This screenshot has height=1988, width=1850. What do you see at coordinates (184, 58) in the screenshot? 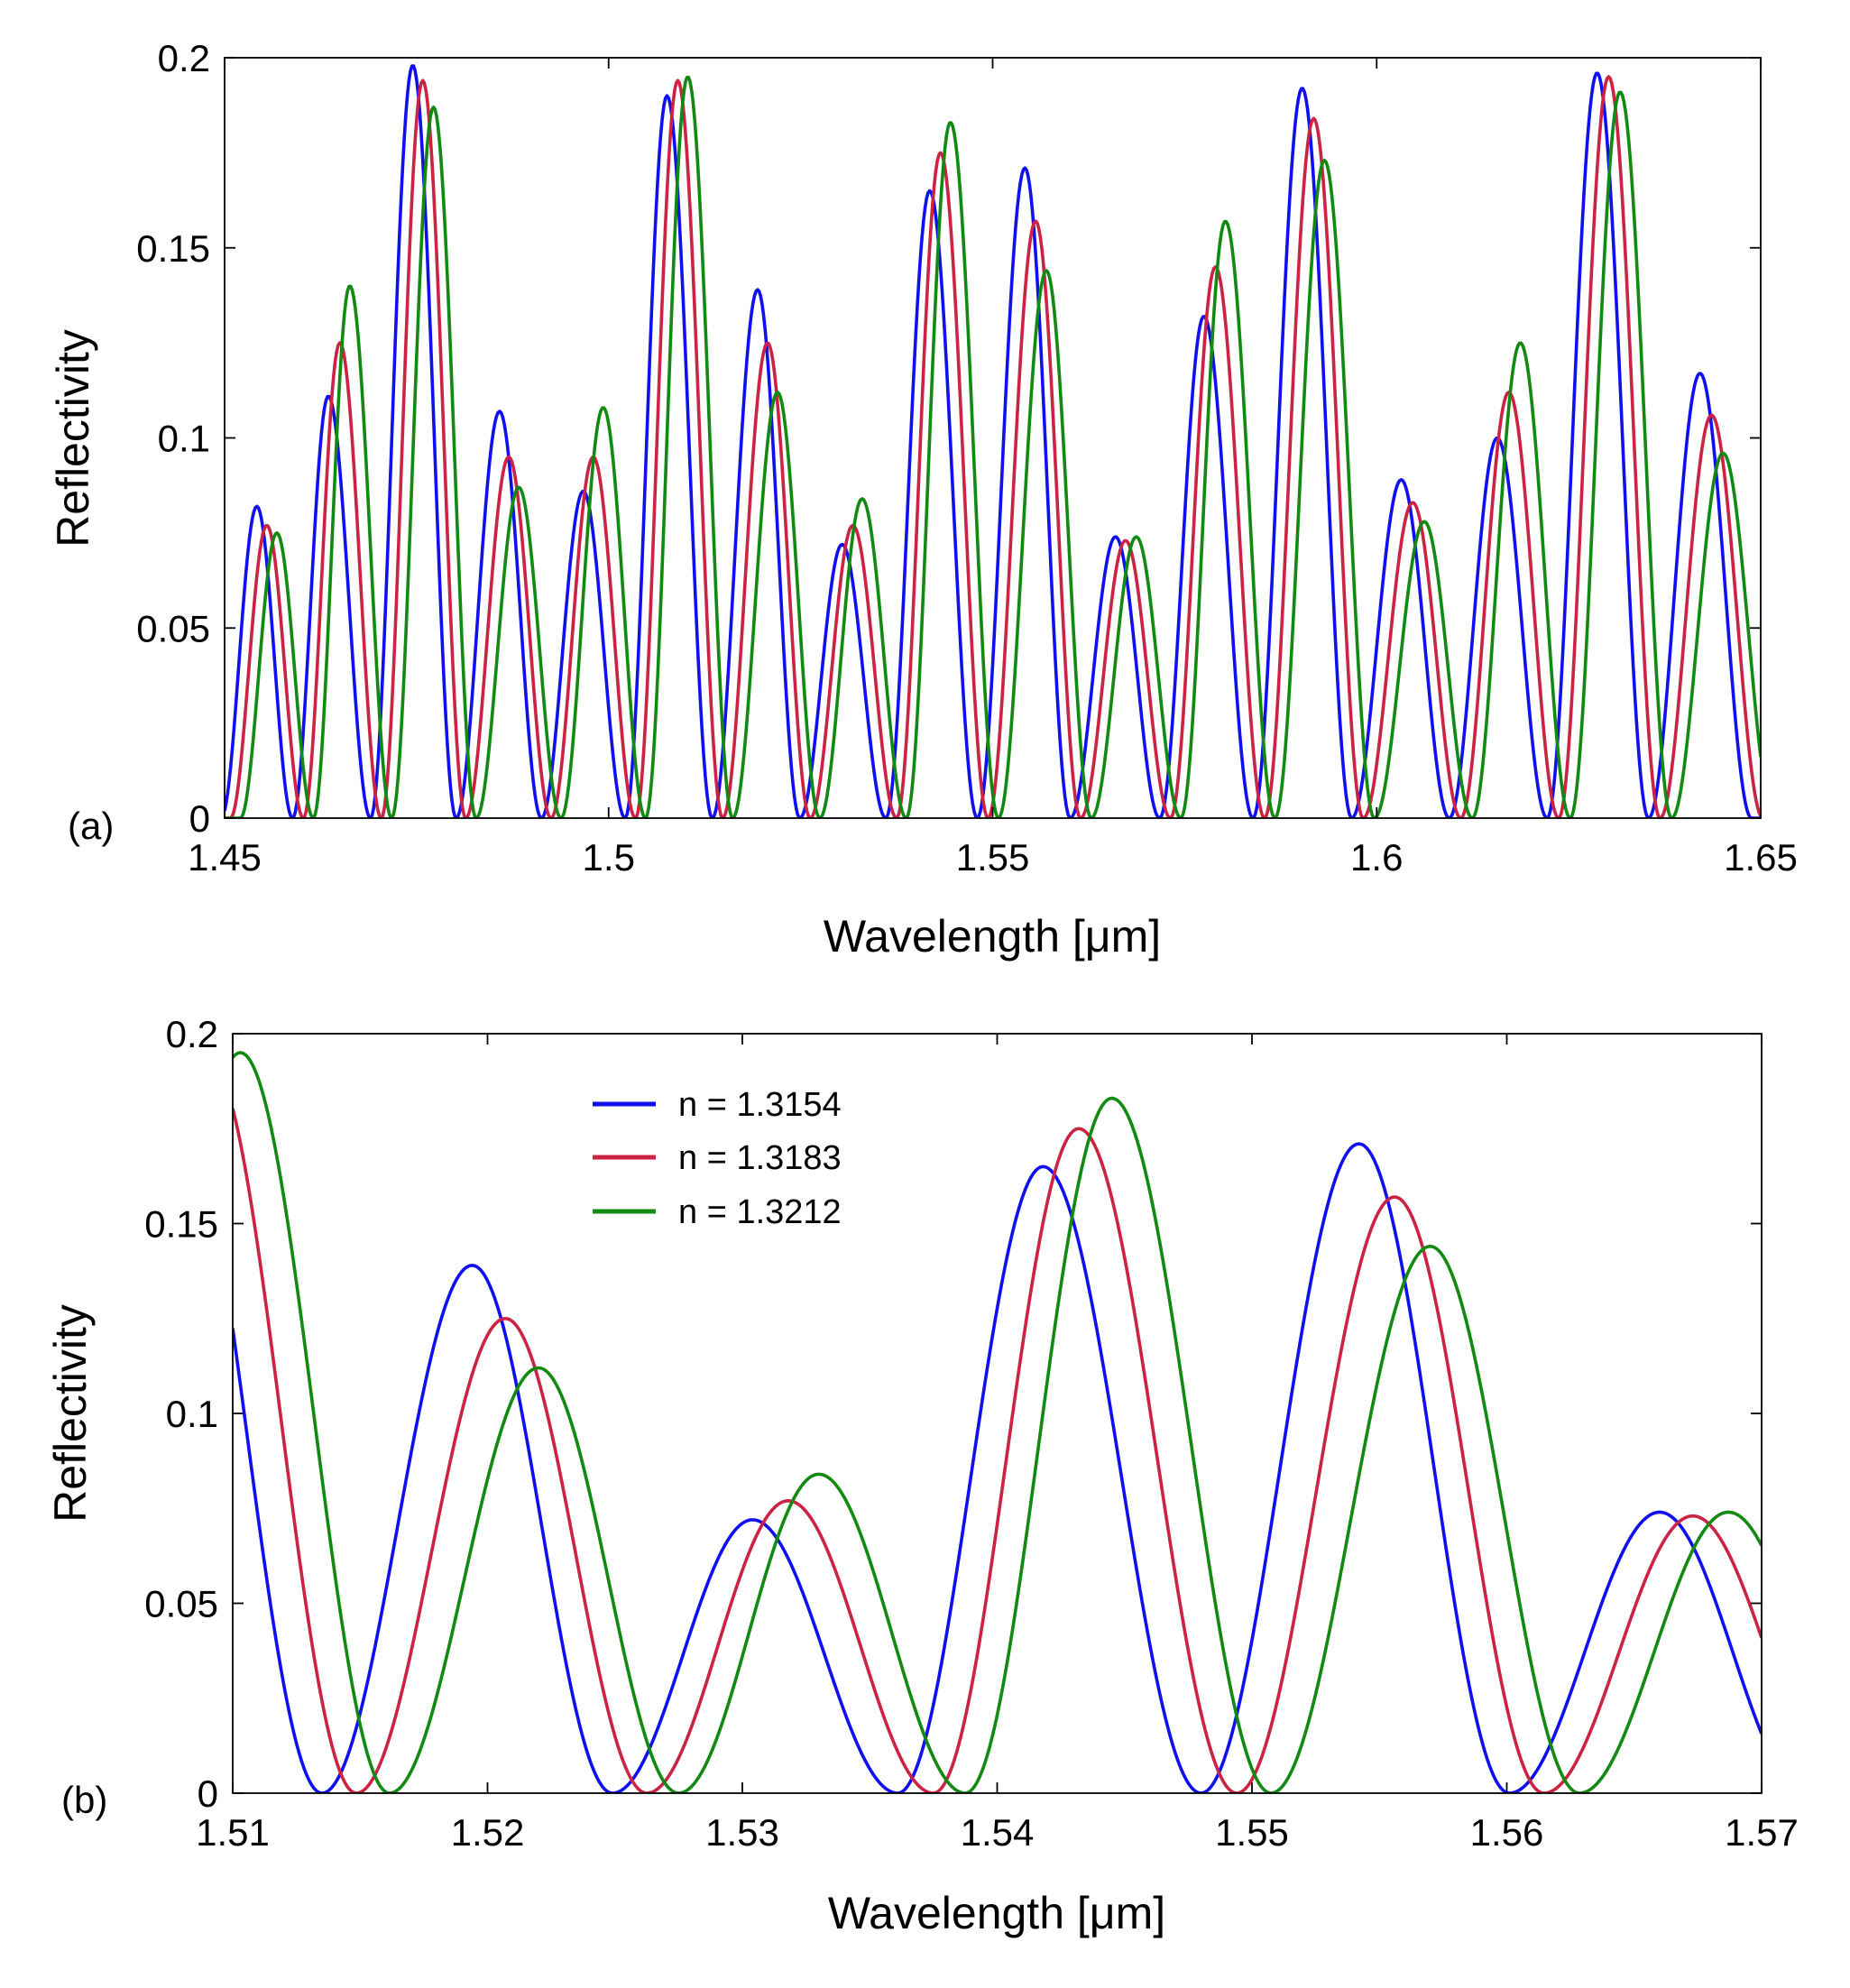
I see `panel-a-y-tick-label: 0.2` at bounding box center [184, 58].